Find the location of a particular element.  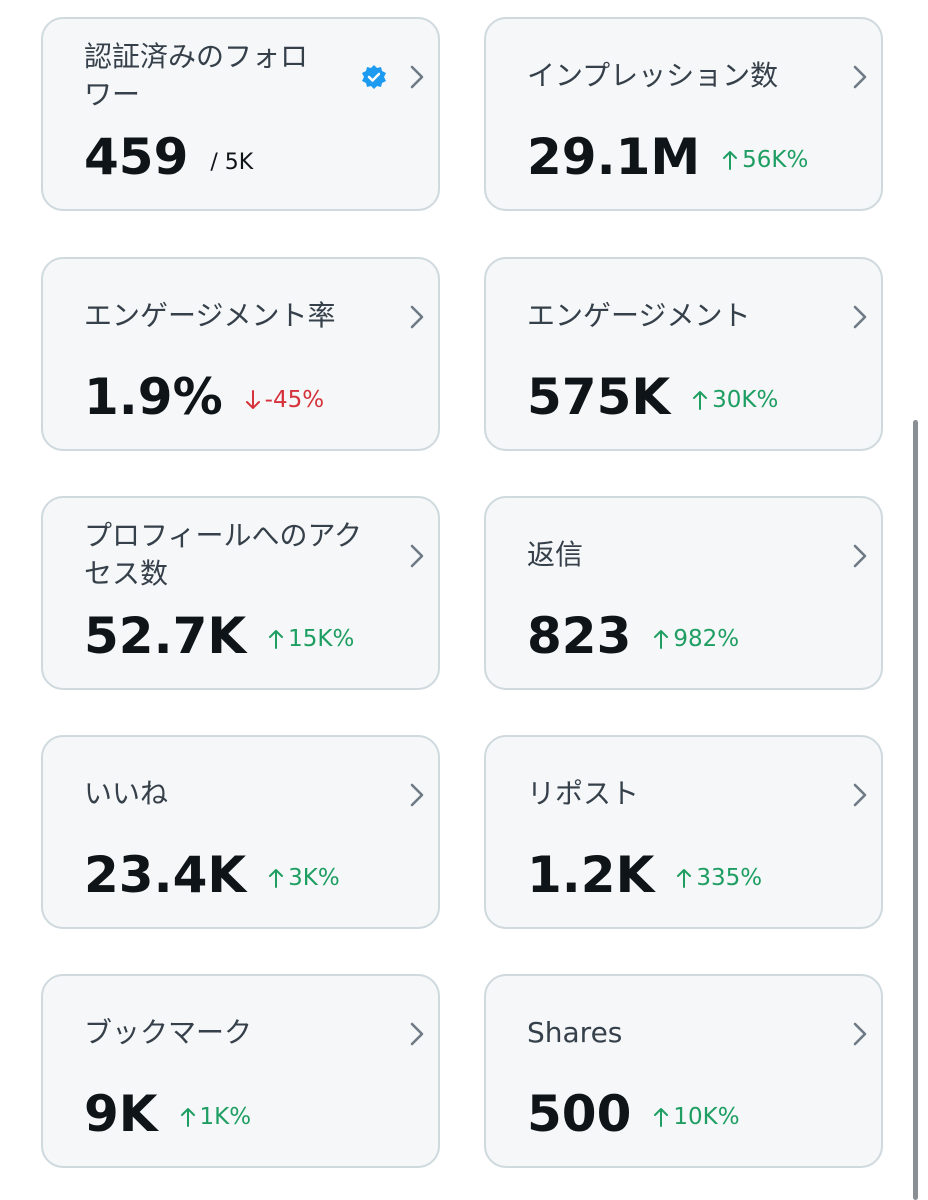

change-text: 15K% is located at coordinates (321, 639).